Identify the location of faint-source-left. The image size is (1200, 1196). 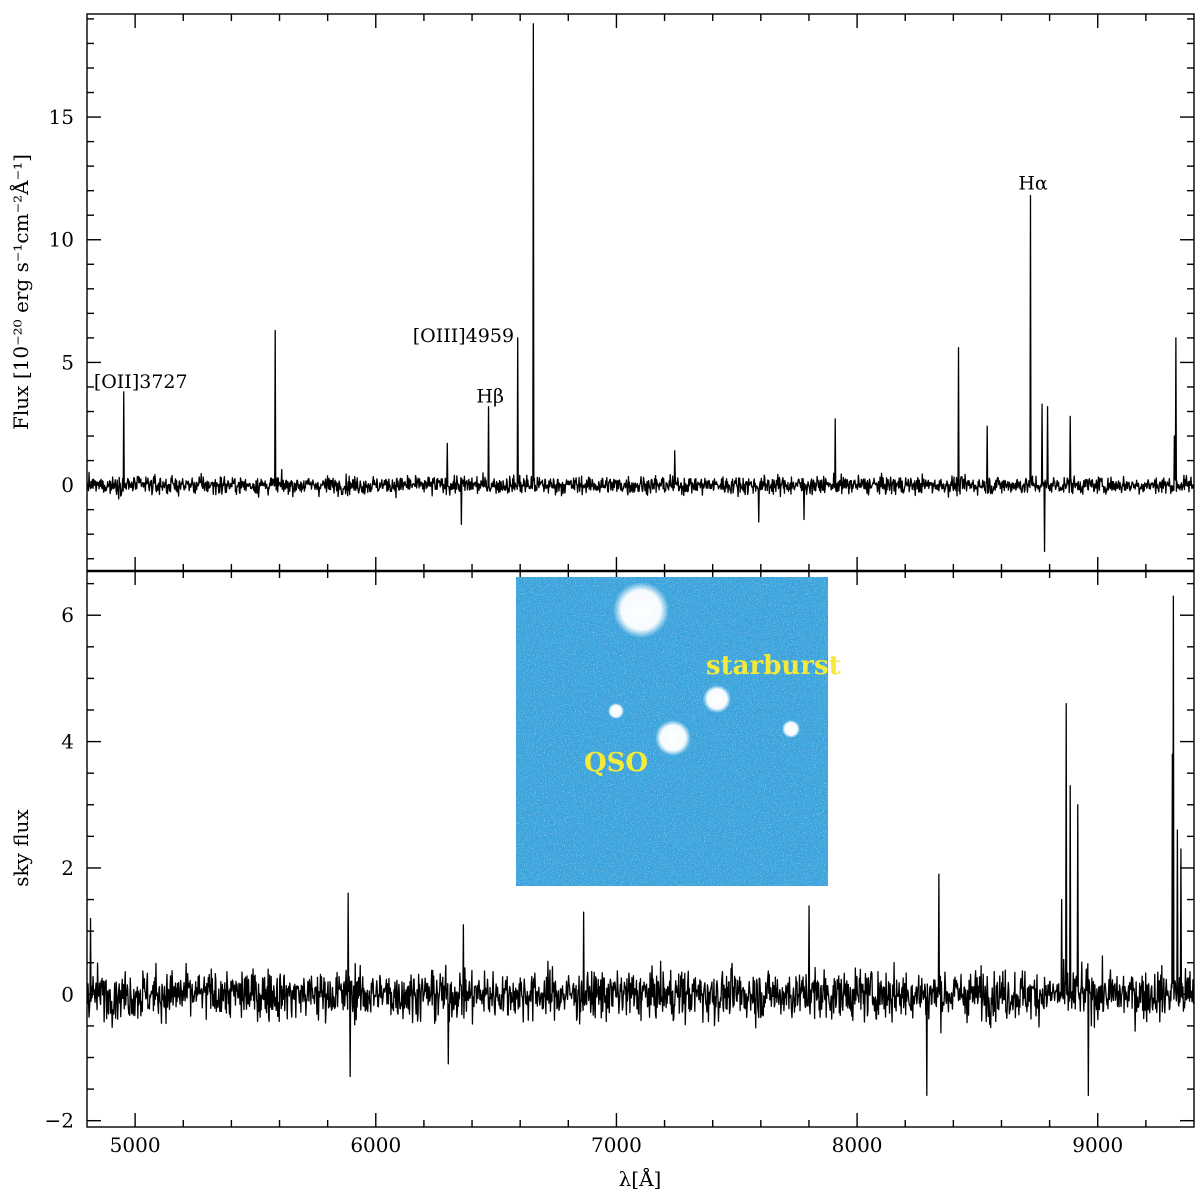
(616, 711).